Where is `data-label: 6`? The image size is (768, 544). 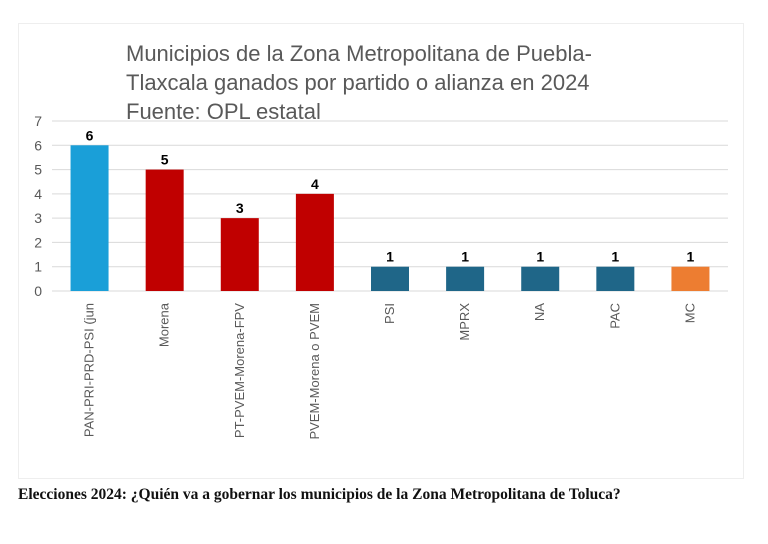 data-label: 6 is located at coordinates (90, 135).